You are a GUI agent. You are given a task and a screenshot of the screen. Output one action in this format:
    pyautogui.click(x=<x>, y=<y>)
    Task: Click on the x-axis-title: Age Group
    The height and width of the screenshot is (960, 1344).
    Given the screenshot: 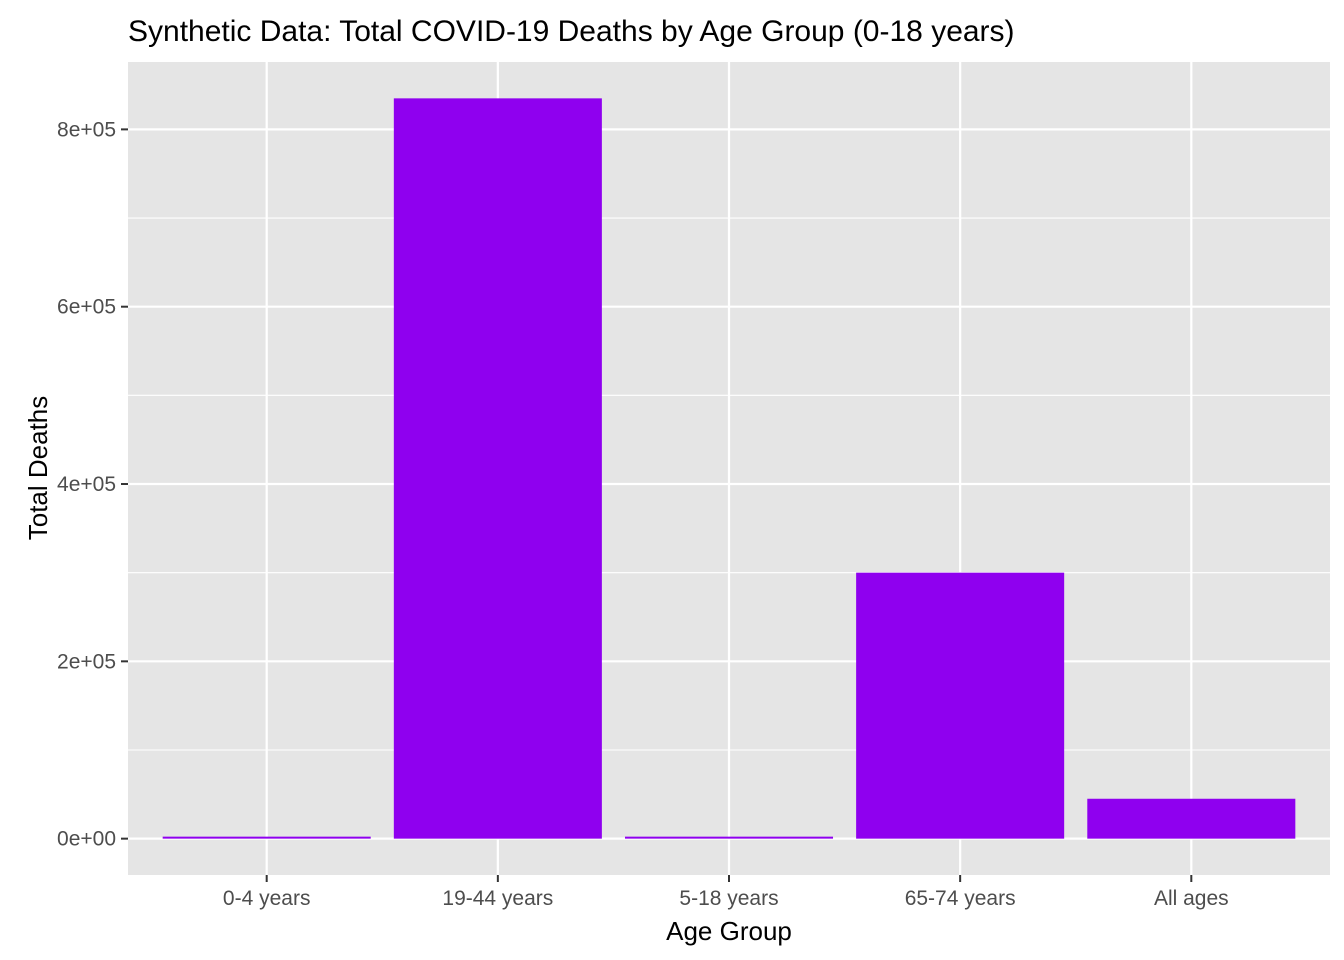 What is the action you would take?
    pyautogui.click(x=729, y=931)
    